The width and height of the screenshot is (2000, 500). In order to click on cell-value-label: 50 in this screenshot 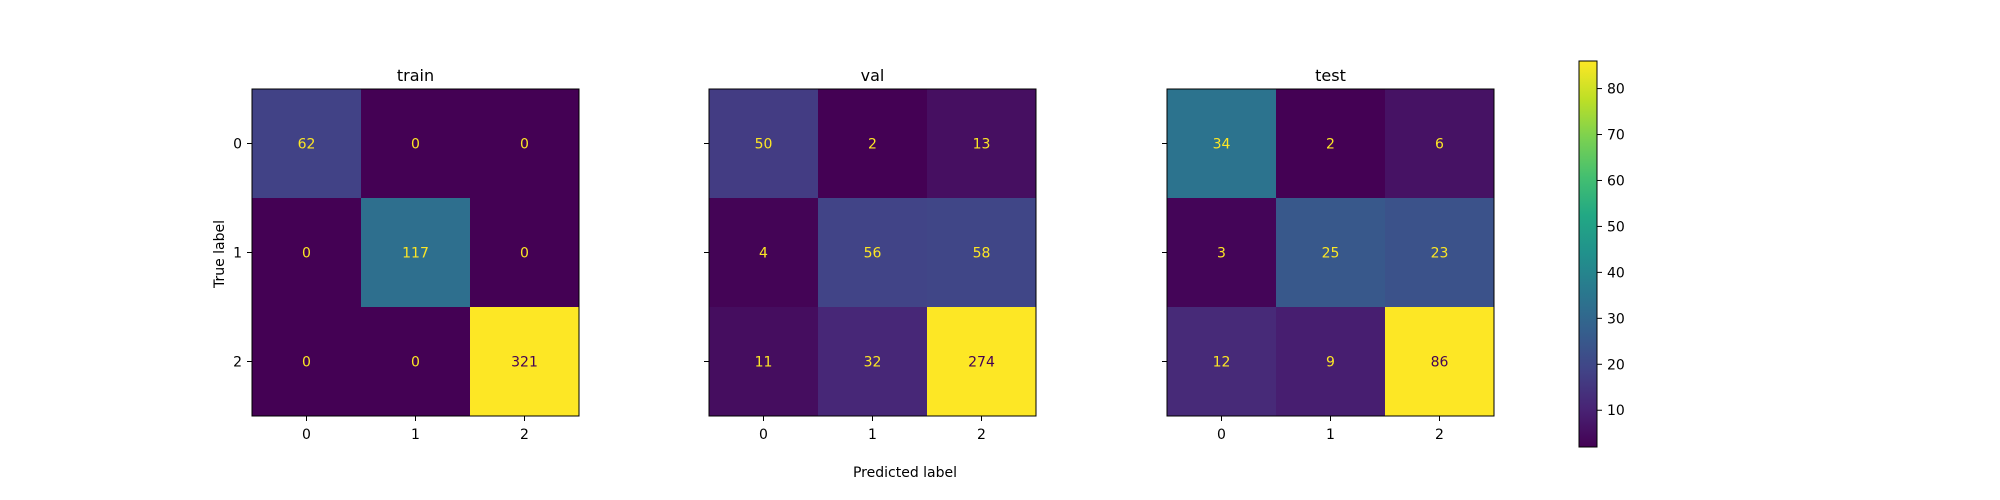, I will do `click(764, 145)`.